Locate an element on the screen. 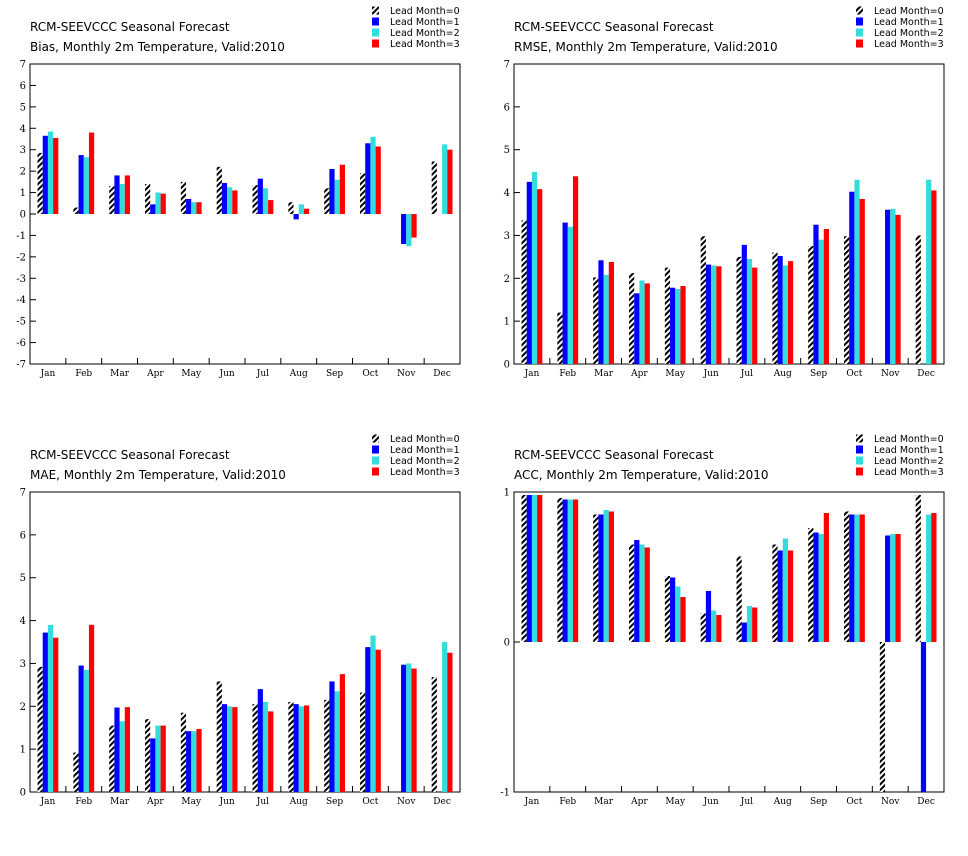 This screenshot has width=968, height=856. bar-lead-month-3-aug is located at coordinates (306, 748).